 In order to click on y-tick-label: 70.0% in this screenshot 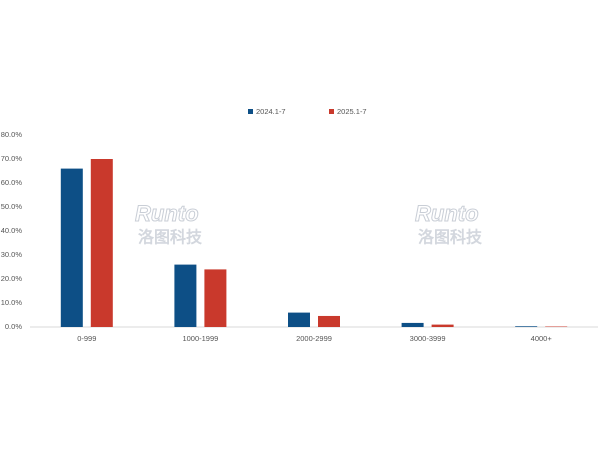, I will do `click(12, 158)`.